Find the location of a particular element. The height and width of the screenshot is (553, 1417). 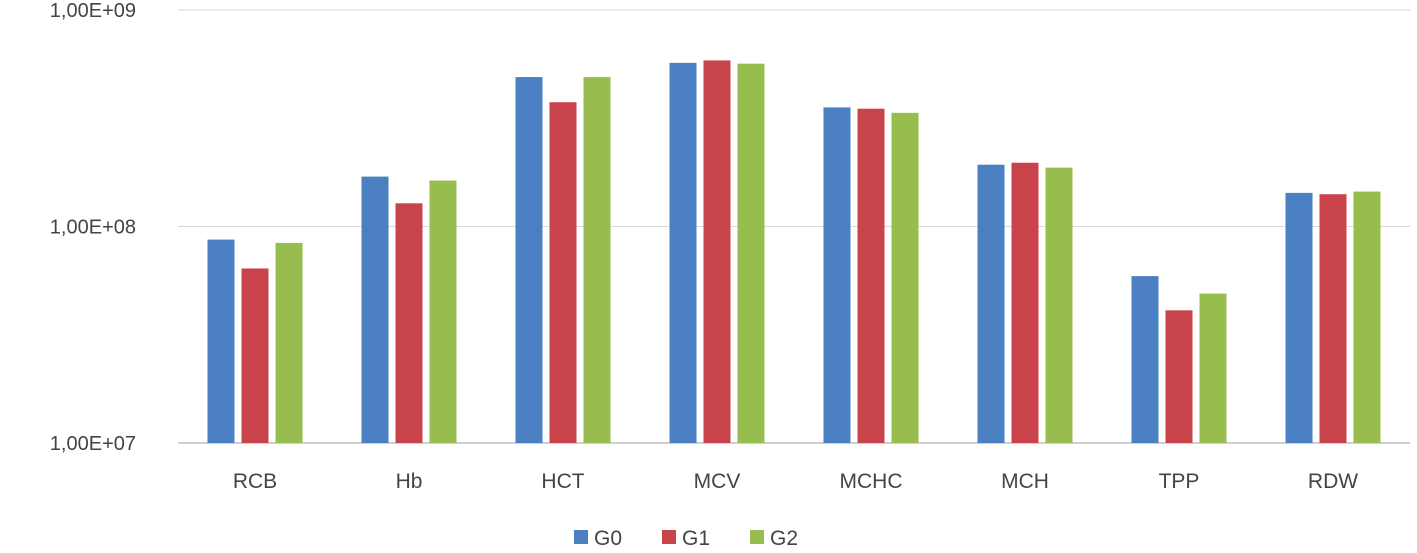

x-category-label: HCT is located at coordinates (562, 481).